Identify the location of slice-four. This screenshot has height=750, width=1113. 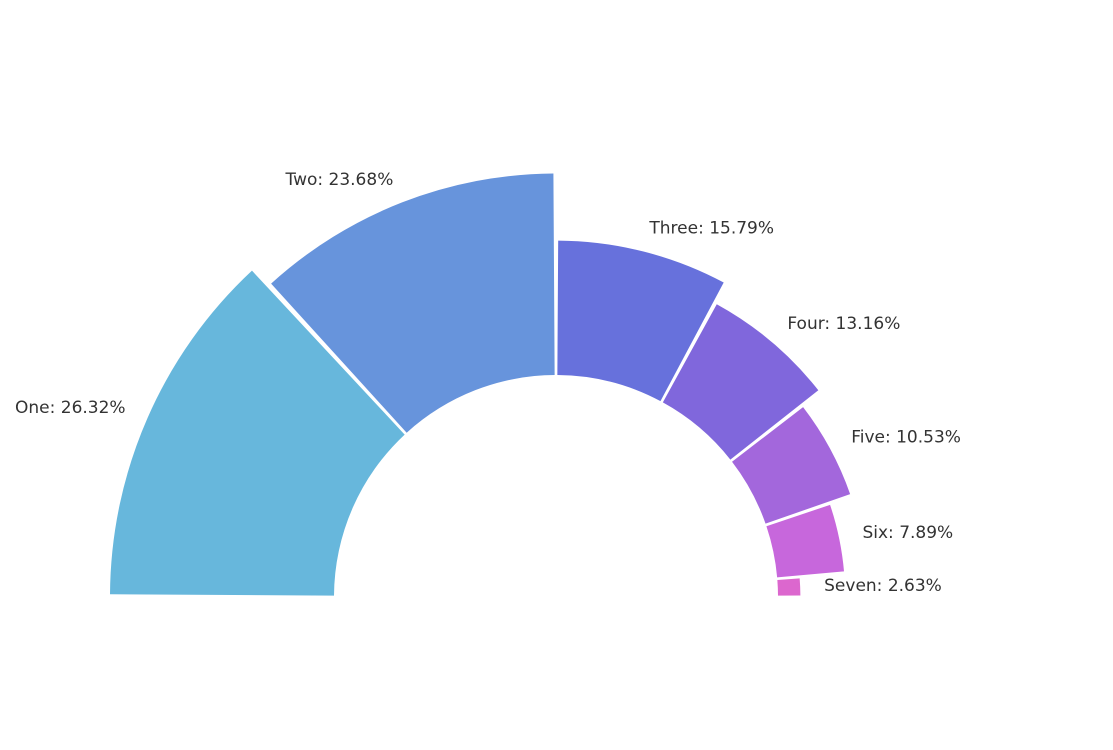
(740, 382).